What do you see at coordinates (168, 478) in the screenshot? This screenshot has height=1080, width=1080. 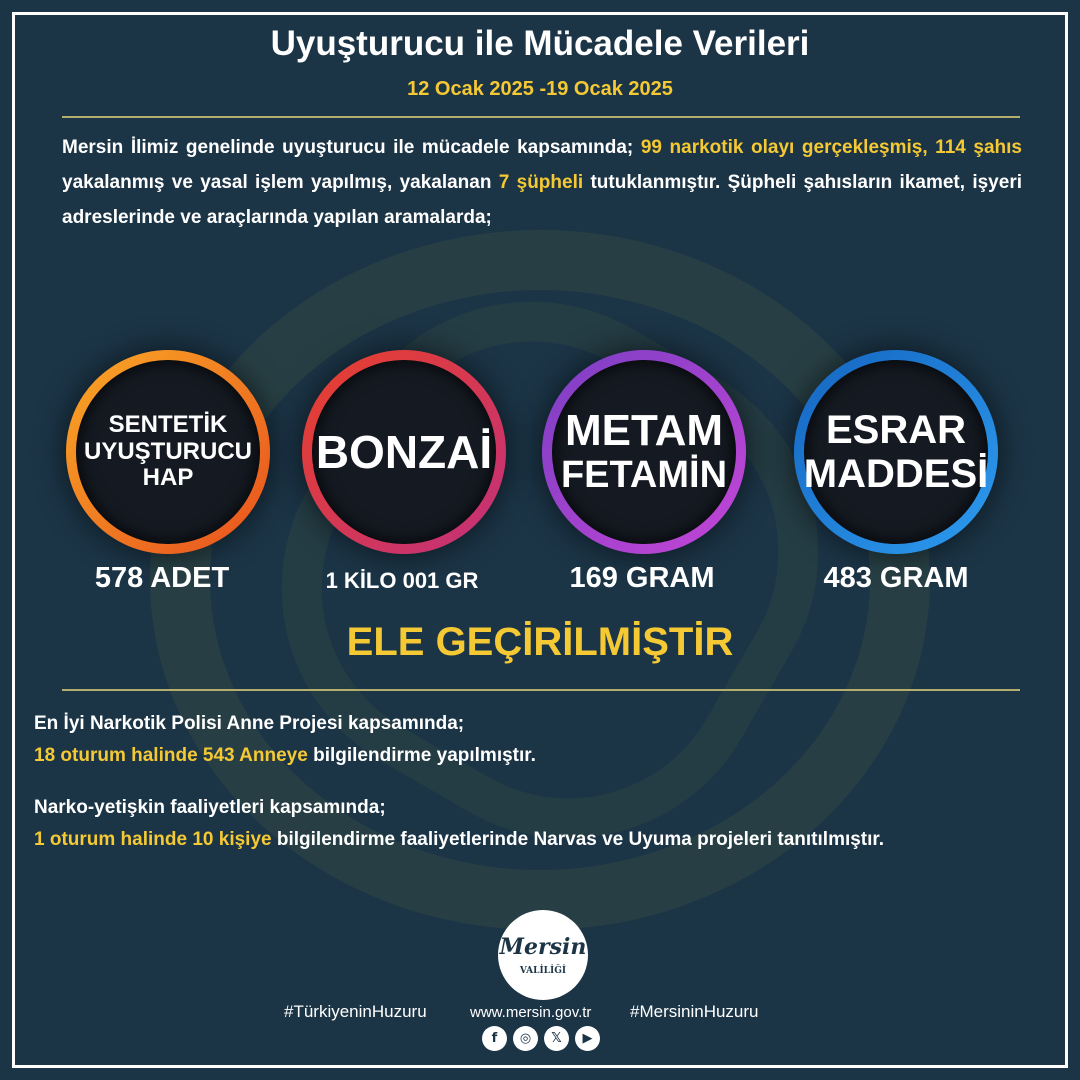 I see `circle-label: HAP` at bounding box center [168, 478].